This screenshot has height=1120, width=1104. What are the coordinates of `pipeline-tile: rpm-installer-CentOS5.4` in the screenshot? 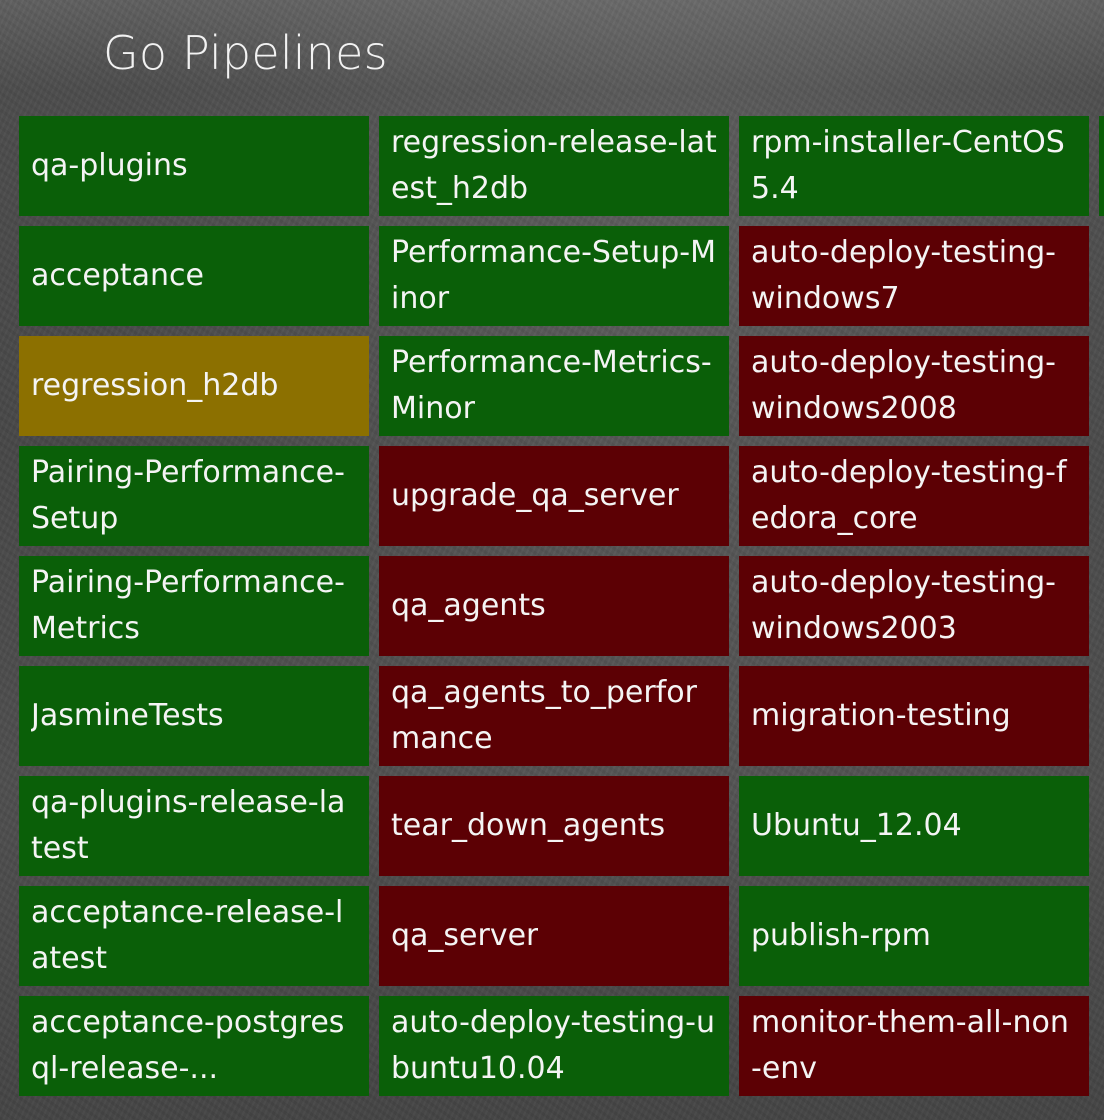 It's located at (914, 166).